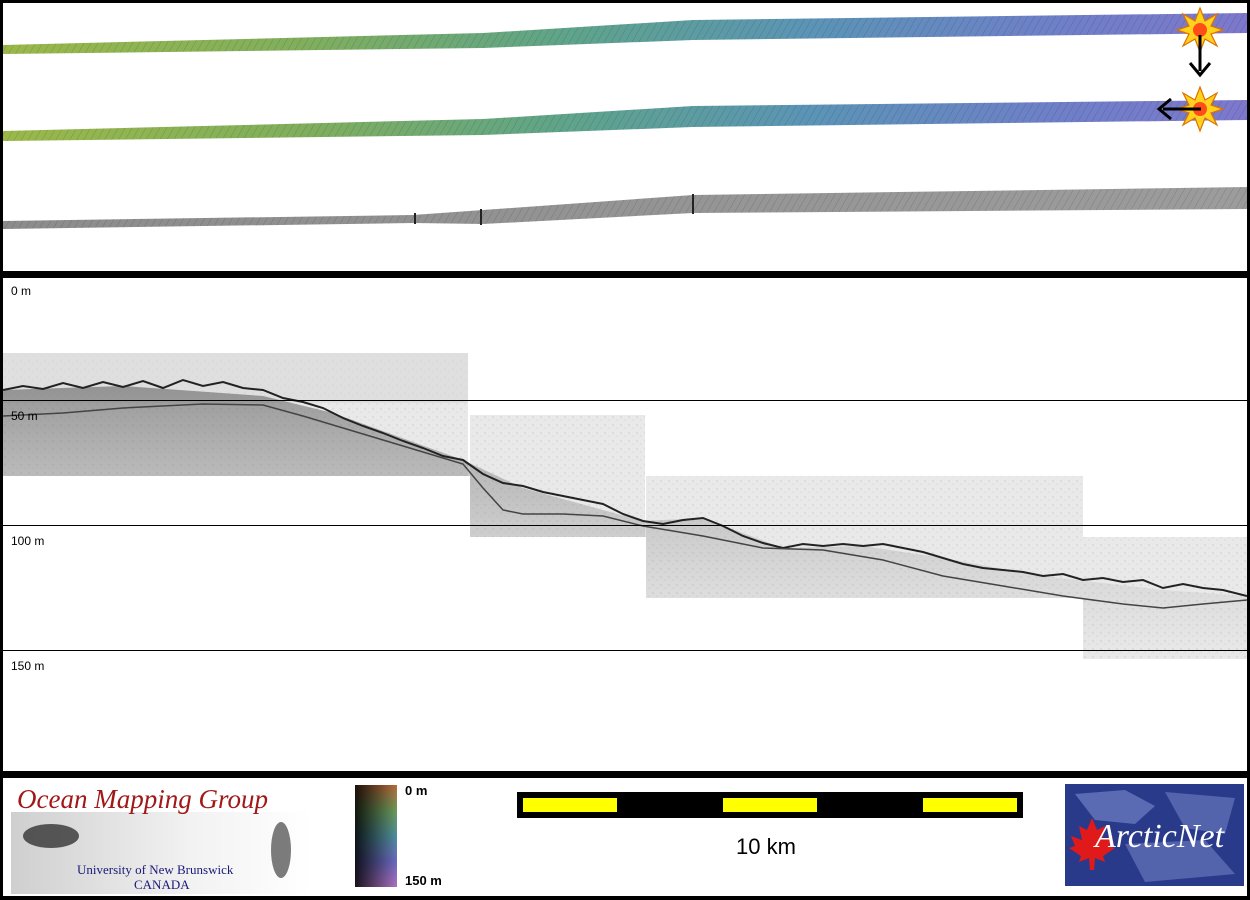  What do you see at coordinates (155, 869) in the screenshot?
I see `omg-university: University of New Brunswick` at bounding box center [155, 869].